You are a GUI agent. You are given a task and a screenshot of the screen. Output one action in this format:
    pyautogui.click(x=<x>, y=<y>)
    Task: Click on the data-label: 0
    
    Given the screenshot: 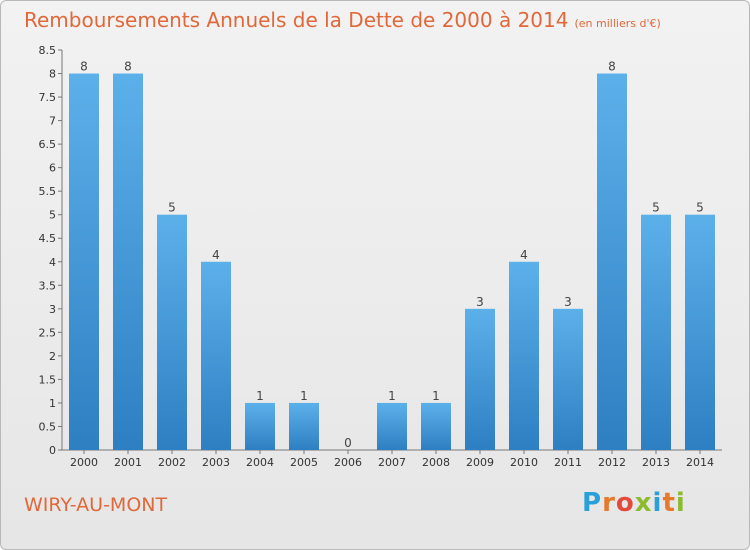 What is the action you would take?
    pyautogui.click(x=348, y=443)
    